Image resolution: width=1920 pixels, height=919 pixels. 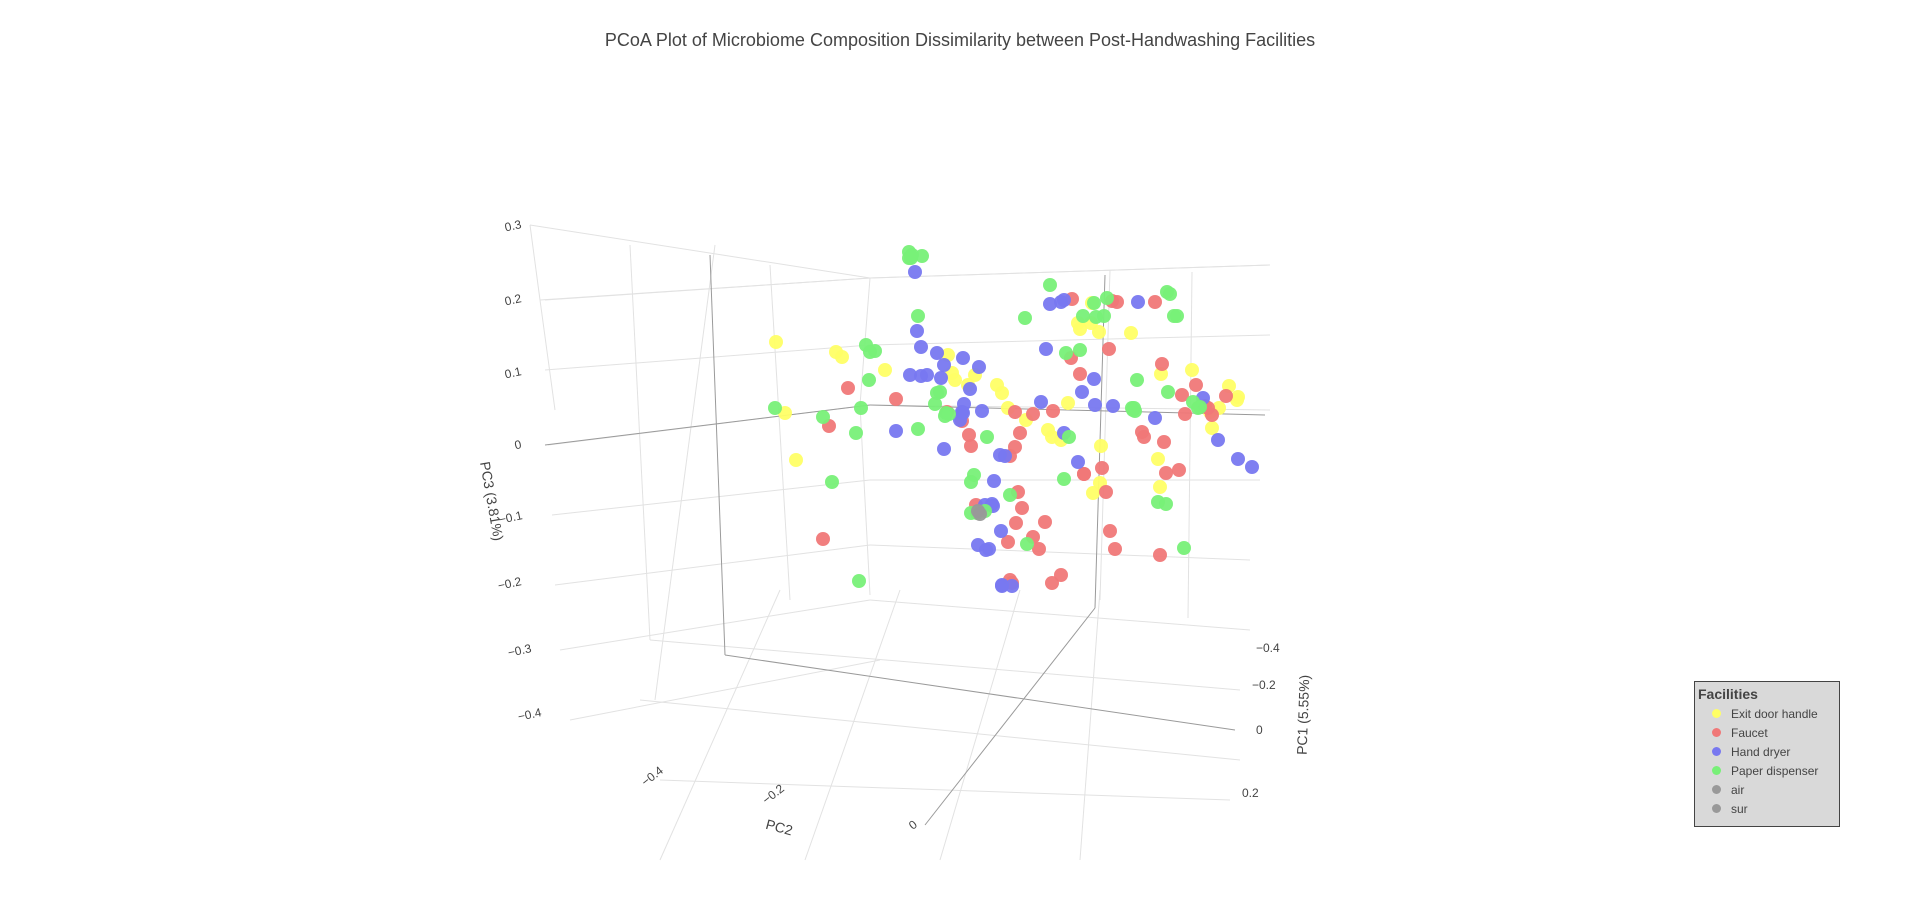 What do you see at coordinates (1767, 713) in the screenshot?
I see `legend-item: Exit door handle` at bounding box center [1767, 713].